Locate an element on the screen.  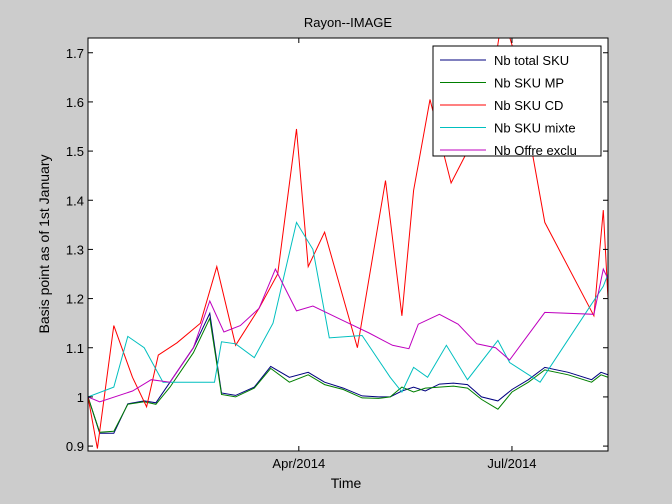
y-tick-label: 1.3 is located at coordinates (75, 249).